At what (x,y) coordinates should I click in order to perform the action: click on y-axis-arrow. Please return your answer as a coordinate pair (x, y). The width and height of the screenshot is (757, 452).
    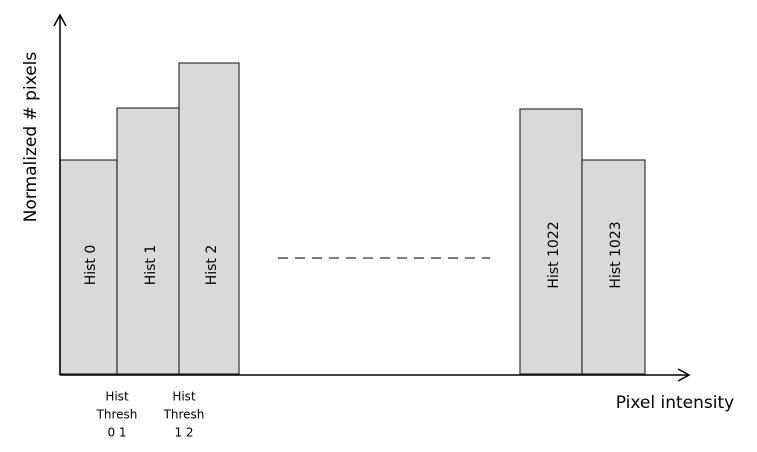
    Looking at the image, I should click on (60, 20).